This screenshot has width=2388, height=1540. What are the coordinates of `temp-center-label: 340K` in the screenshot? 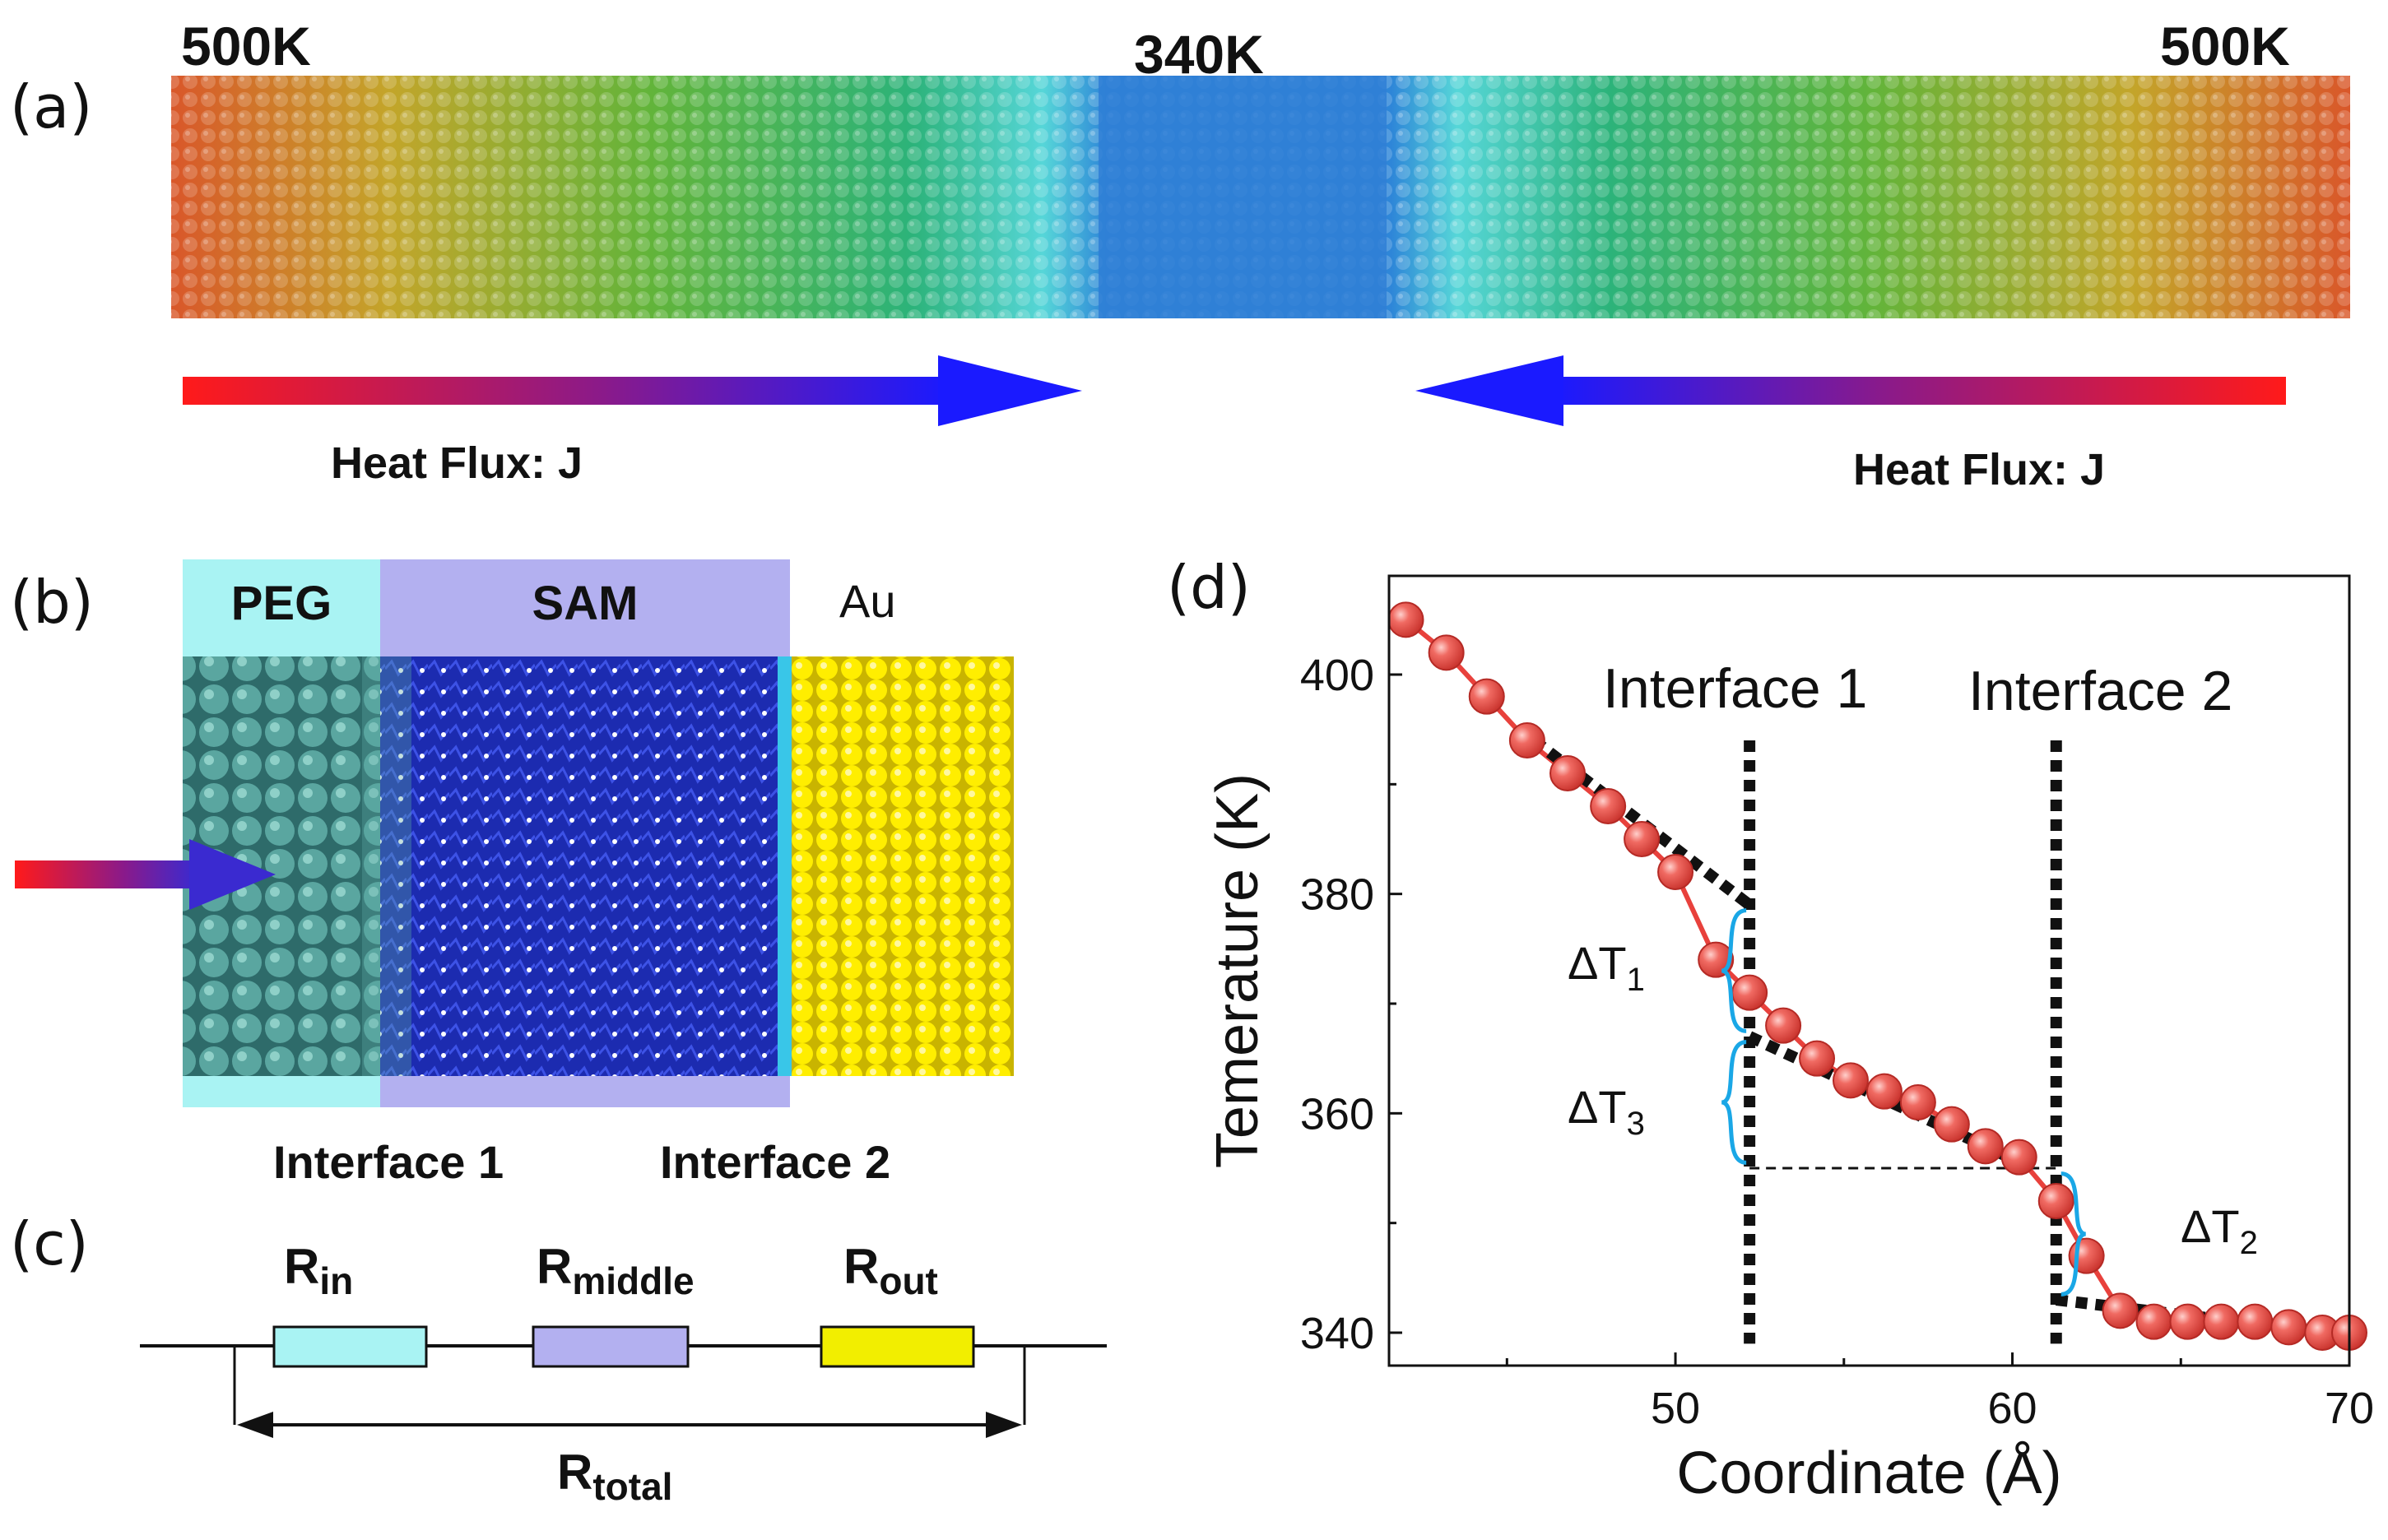 It's located at (1199, 54).